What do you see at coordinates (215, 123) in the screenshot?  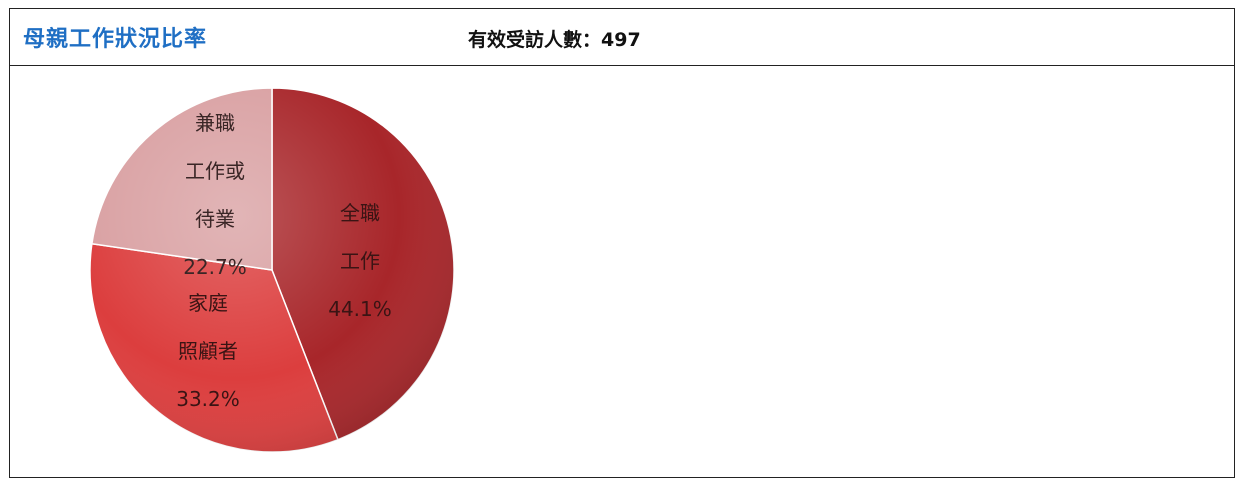 I see `pie-slice-2-label-line-0: 兼職` at bounding box center [215, 123].